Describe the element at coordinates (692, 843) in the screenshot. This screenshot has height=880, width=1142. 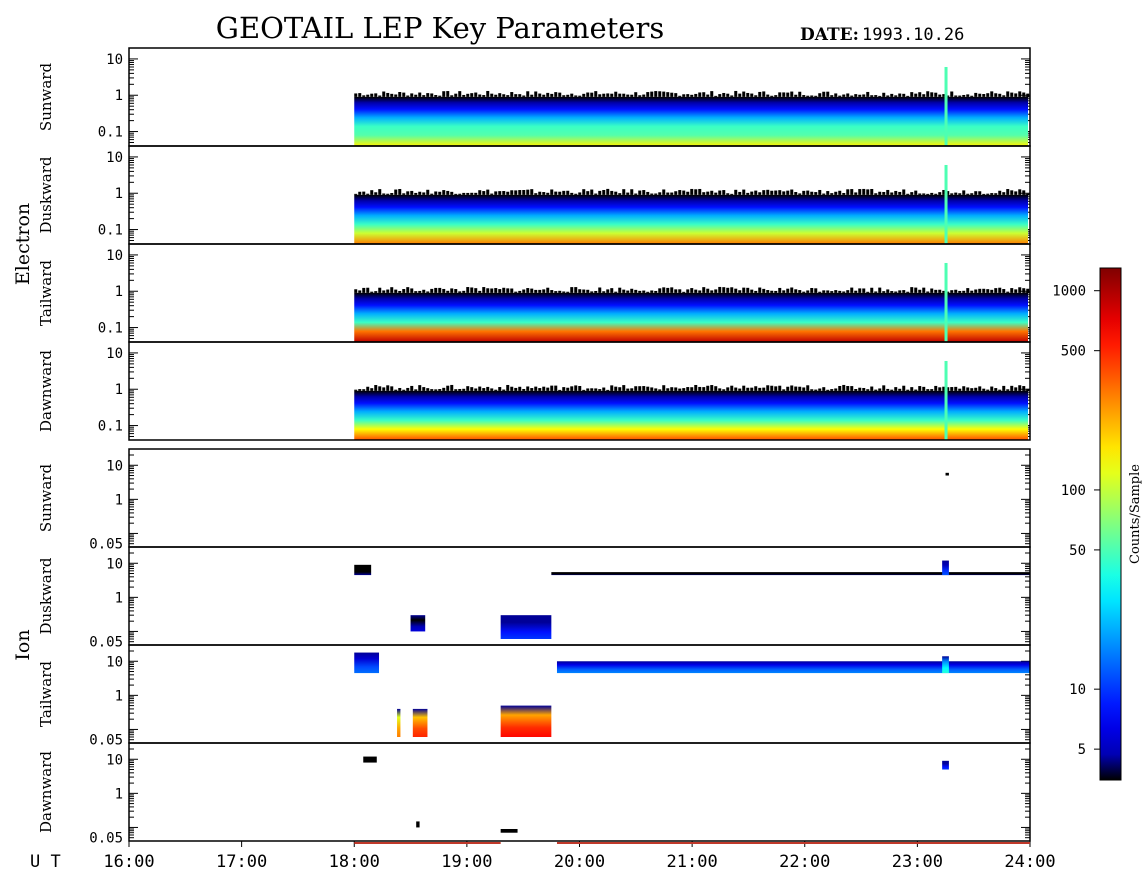
I see `status-bar` at that location.